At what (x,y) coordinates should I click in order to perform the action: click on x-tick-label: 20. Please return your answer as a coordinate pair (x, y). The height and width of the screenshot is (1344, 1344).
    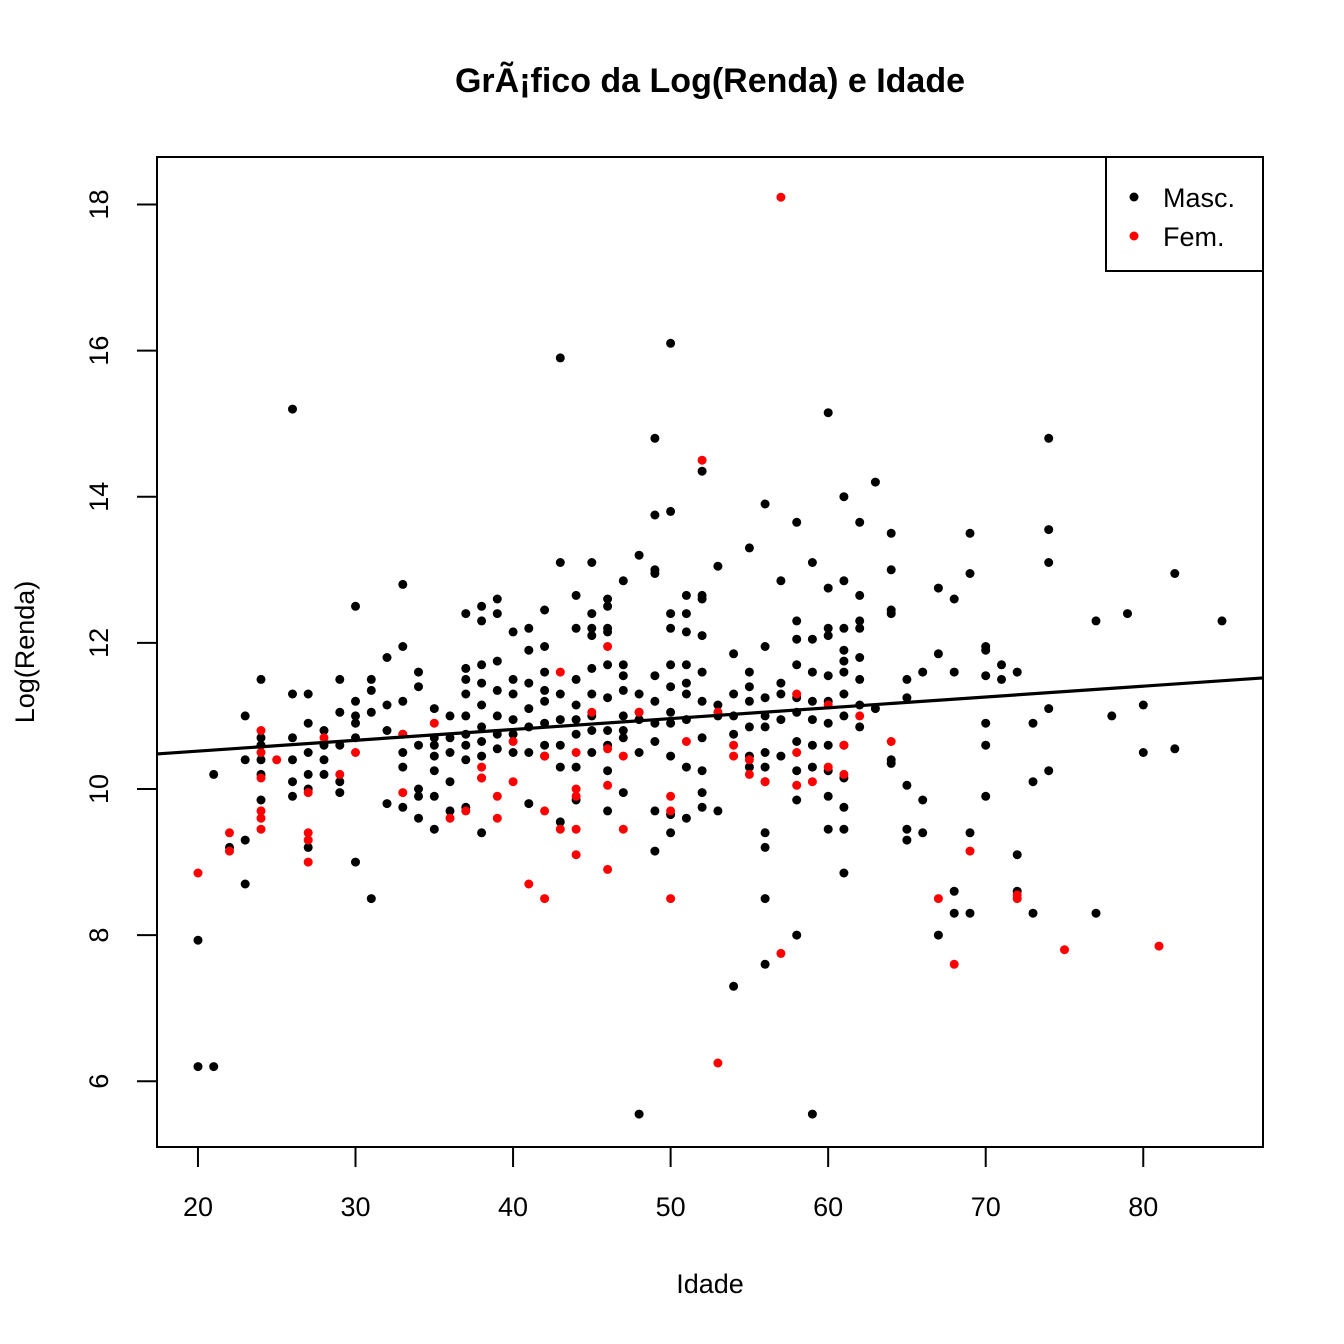
    Looking at the image, I should click on (198, 1207).